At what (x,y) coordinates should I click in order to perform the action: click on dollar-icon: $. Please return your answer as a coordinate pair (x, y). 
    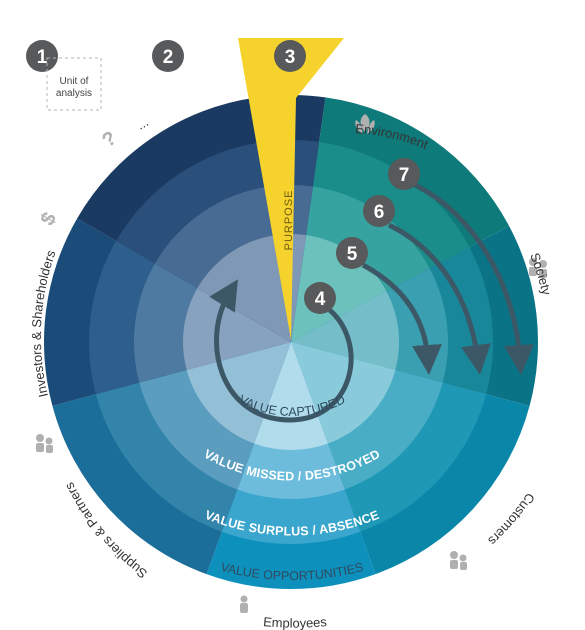
    Looking at the image, I should click on (48, 219).